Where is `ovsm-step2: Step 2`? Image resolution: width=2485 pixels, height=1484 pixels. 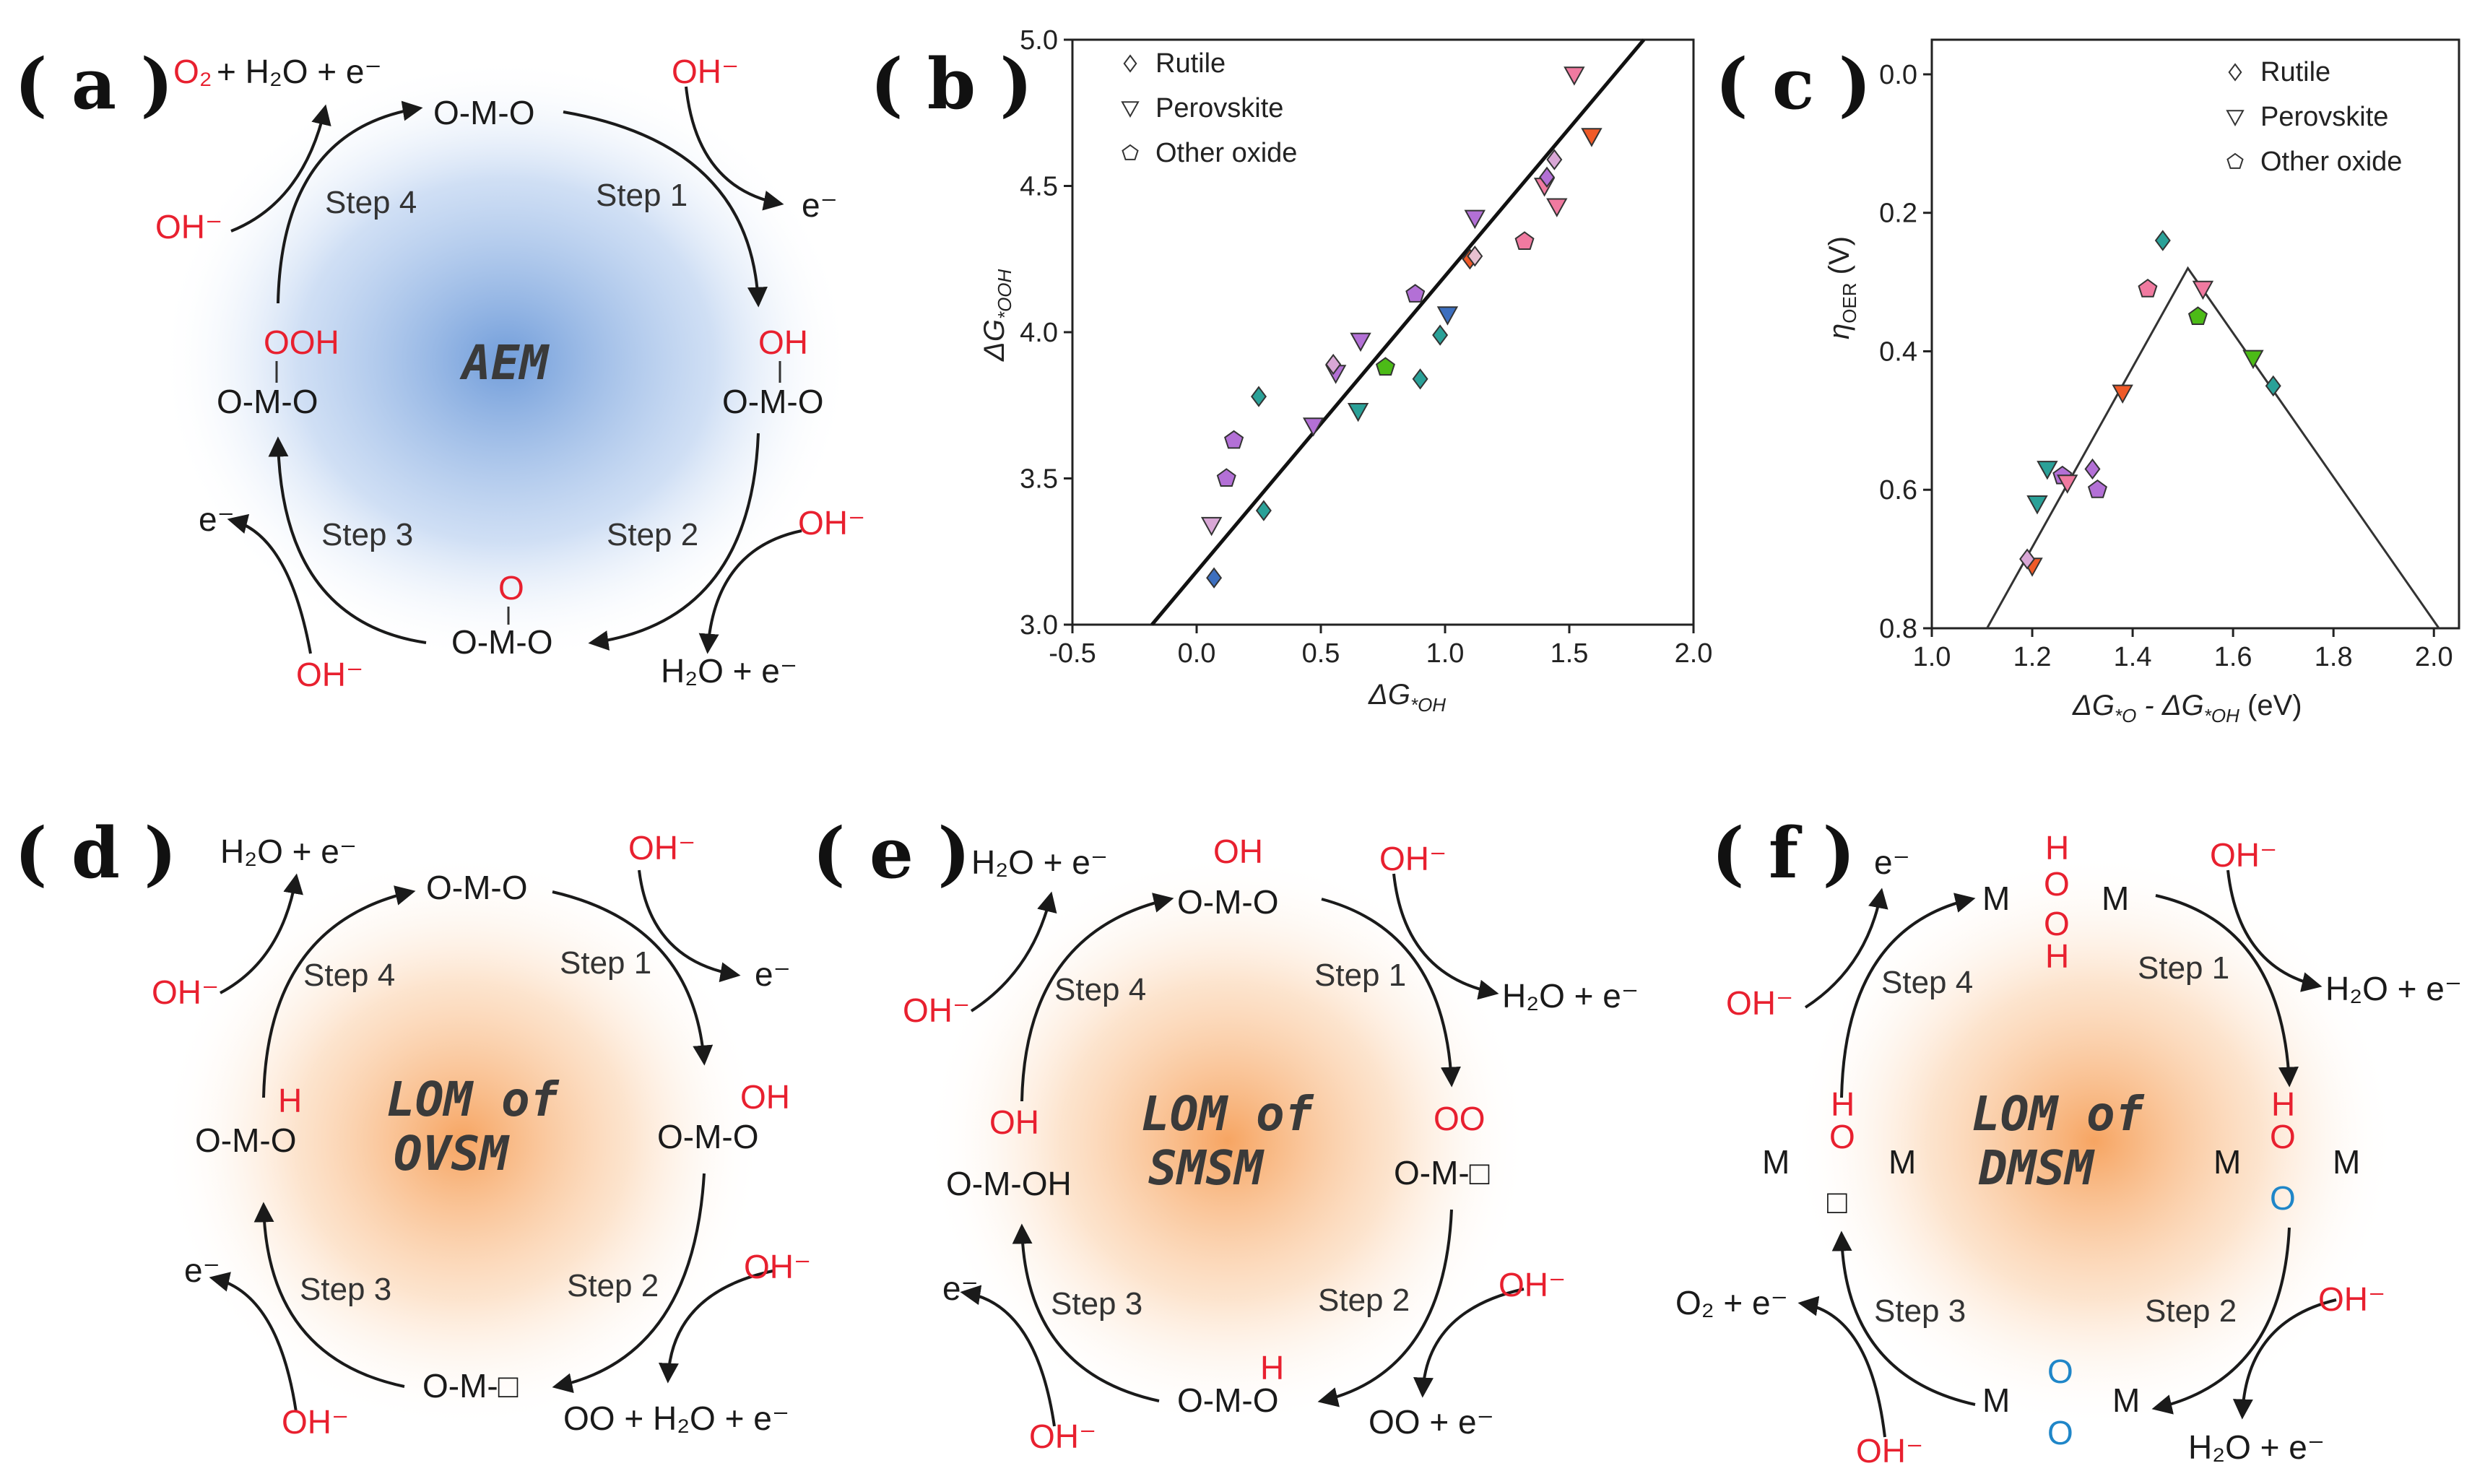
ovsm-step2: Step 2 is located at coordinates (613, 1285).